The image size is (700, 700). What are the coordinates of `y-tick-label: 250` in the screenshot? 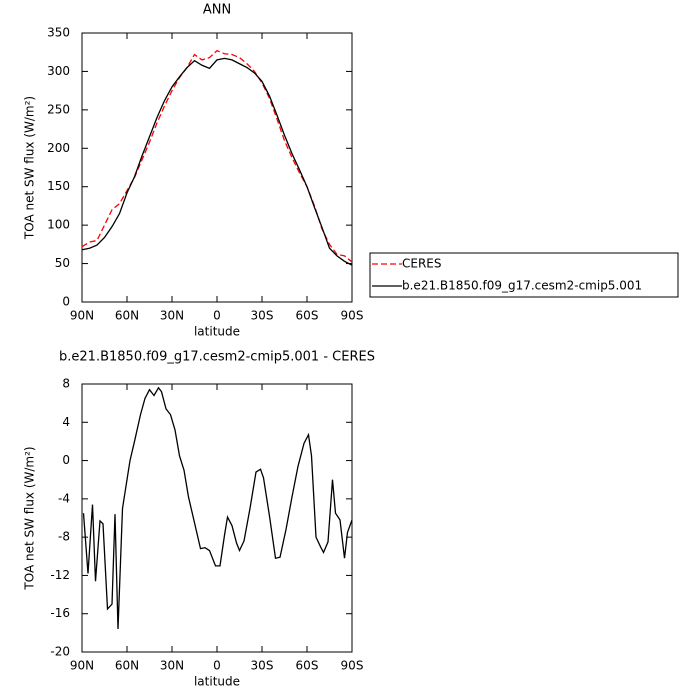 It's located at (58, 109).